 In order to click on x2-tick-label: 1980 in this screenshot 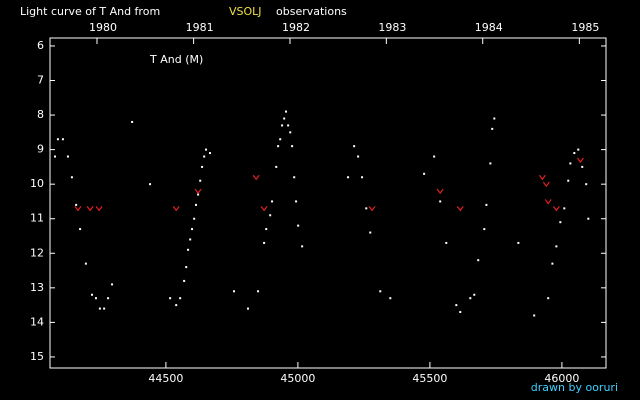, I will do `click(103, 27)`.